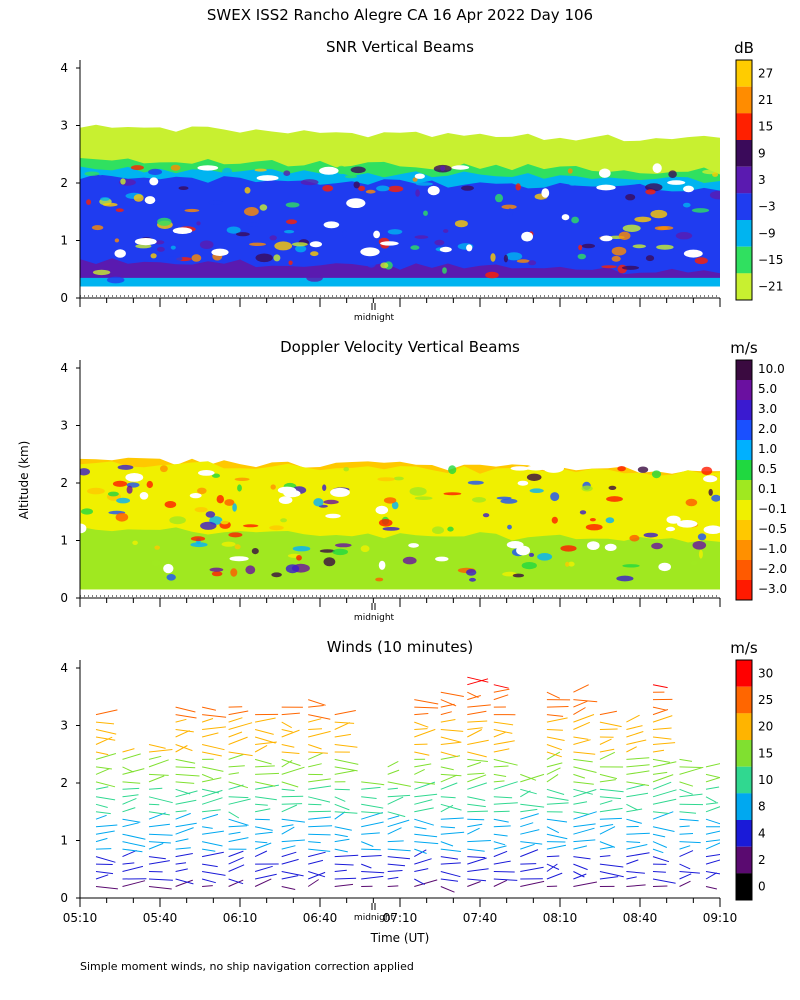 The height and width of the screenshot is (1000, 800). What do you see at coordinates (772, 569) in the screenshot?
I see `colorbar-label: −2.0` at bounding box center [772, 569].